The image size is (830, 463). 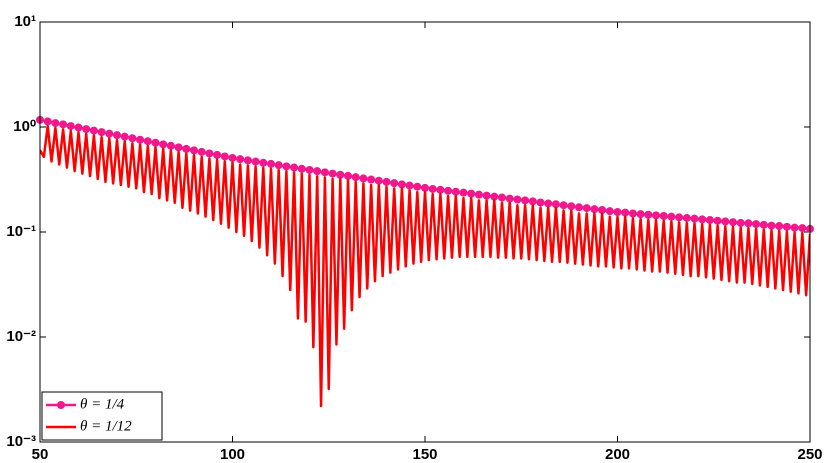 I want to click on legend-label: θ = 1/4, so click(x=102, y=404).